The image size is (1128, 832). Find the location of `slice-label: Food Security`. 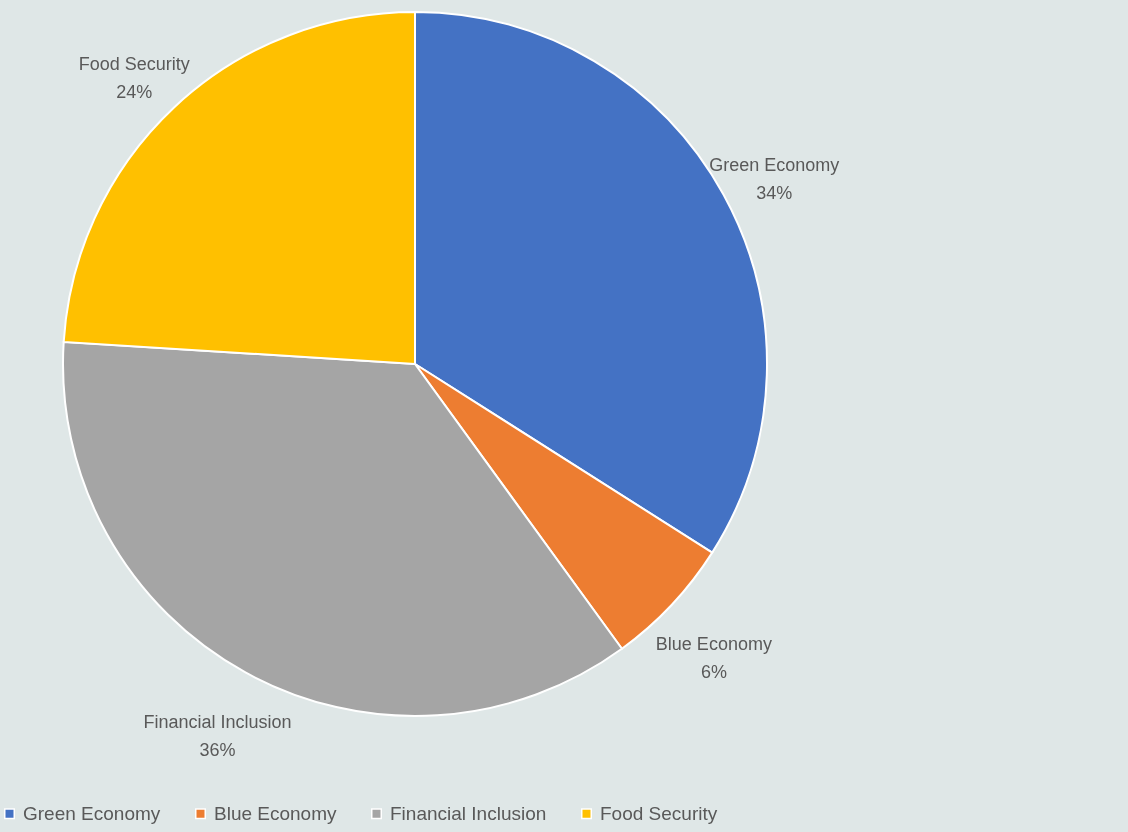

slice-label: Food Security is located at coordinates (134, 64).